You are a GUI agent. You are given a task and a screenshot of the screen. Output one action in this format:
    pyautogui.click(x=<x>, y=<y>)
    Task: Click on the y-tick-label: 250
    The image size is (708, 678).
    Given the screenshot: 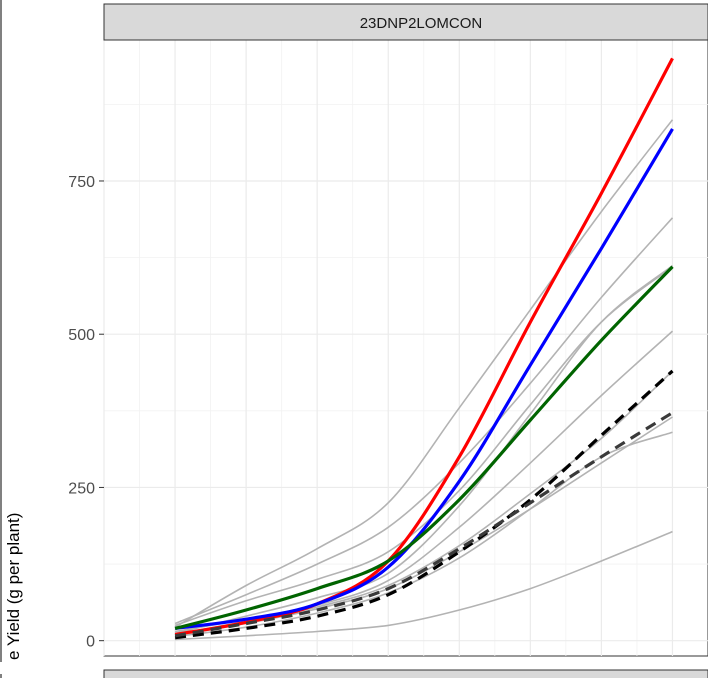 What is the action you would take?
    pyautogui.click(x=81, y=488)
    